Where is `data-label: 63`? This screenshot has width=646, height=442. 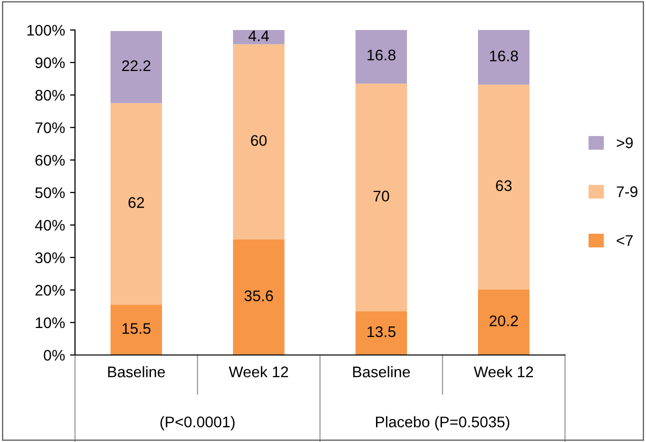
data-label: 63 is located at coordinates (504, 186).